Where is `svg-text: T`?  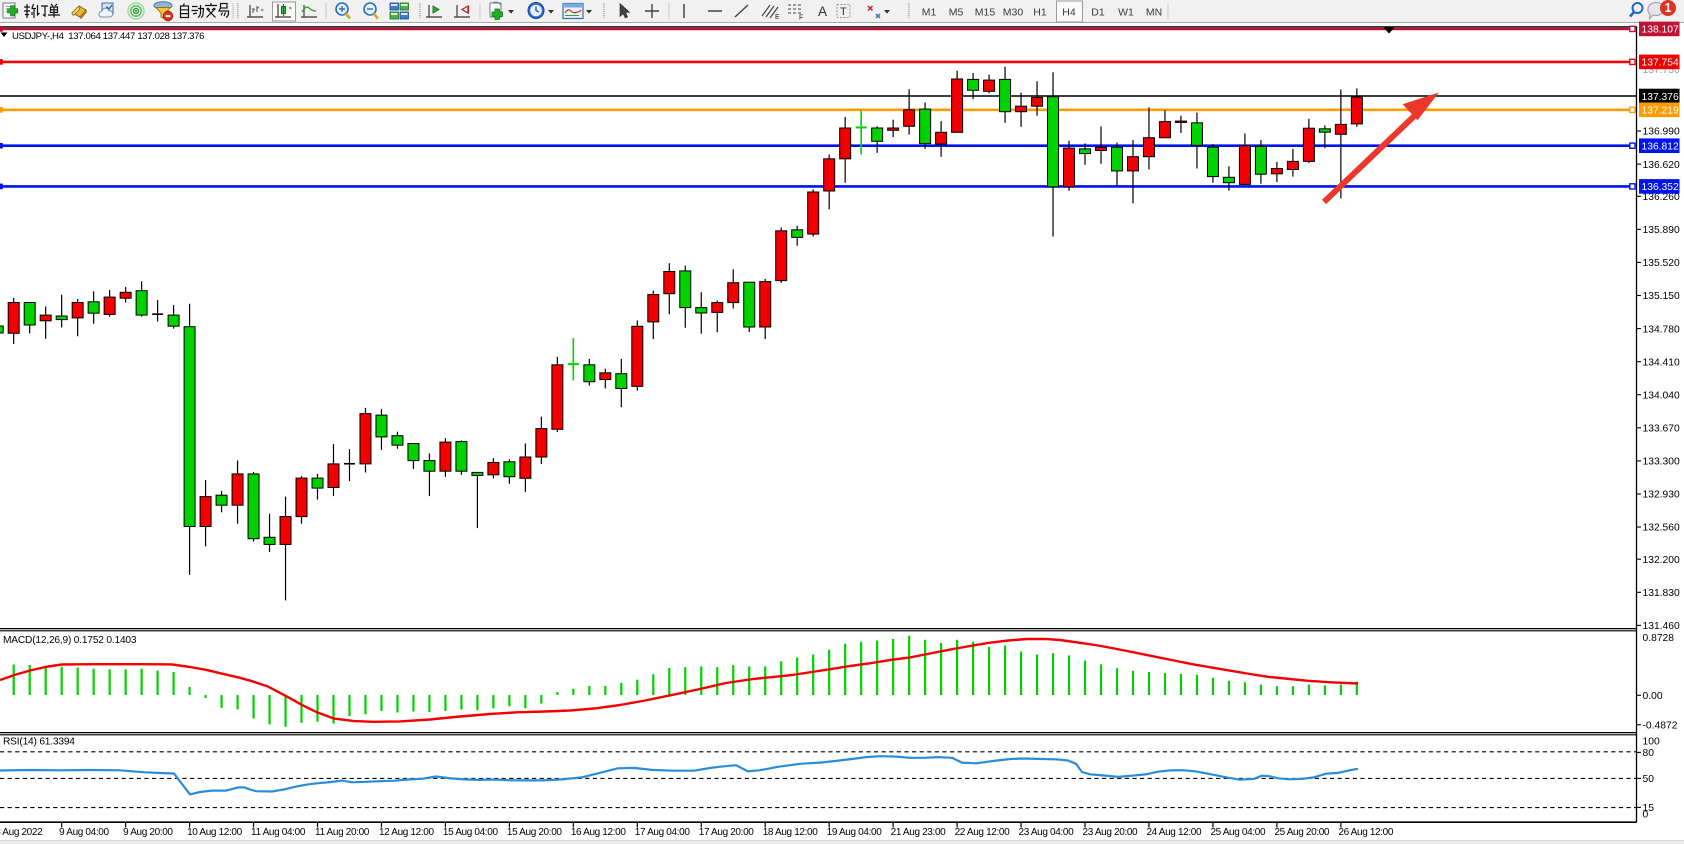 svg-text: T is located at coordinates (843, 12).